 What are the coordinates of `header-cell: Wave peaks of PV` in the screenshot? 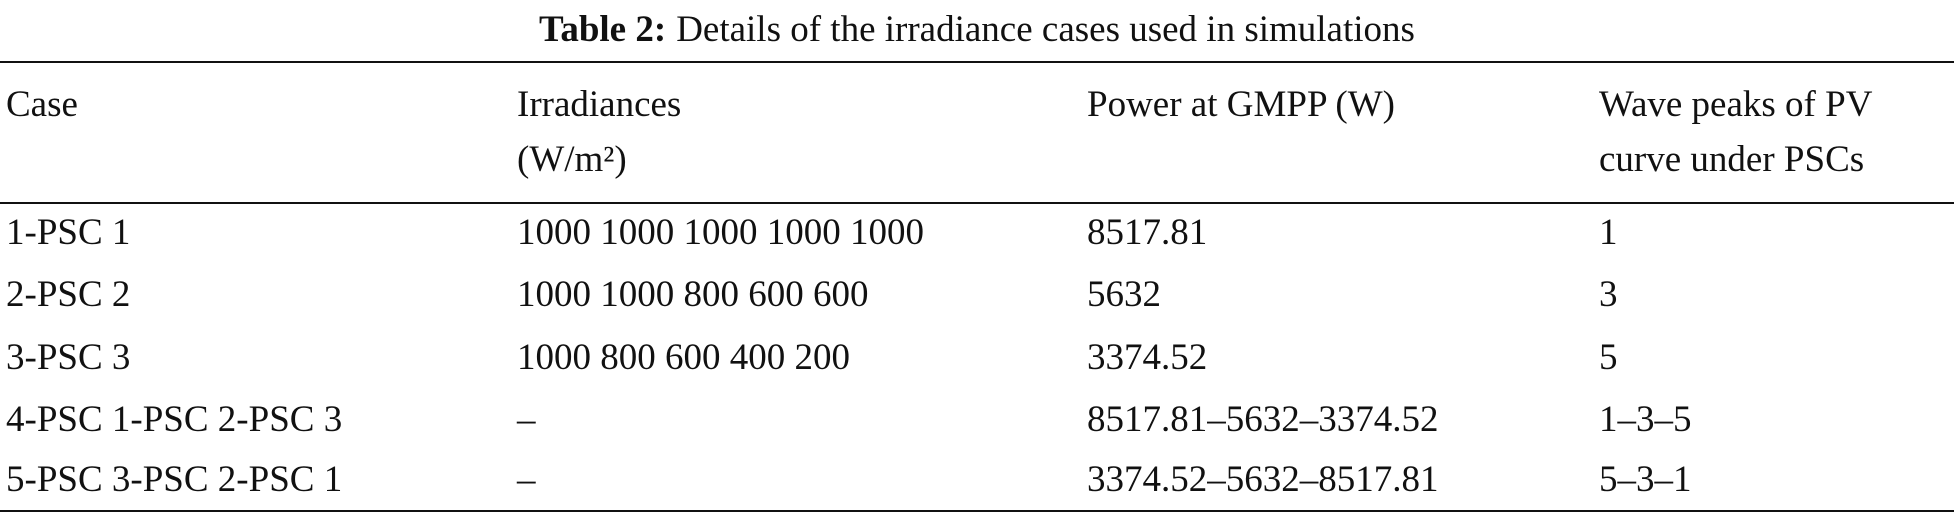 It's located at (1736, 104).